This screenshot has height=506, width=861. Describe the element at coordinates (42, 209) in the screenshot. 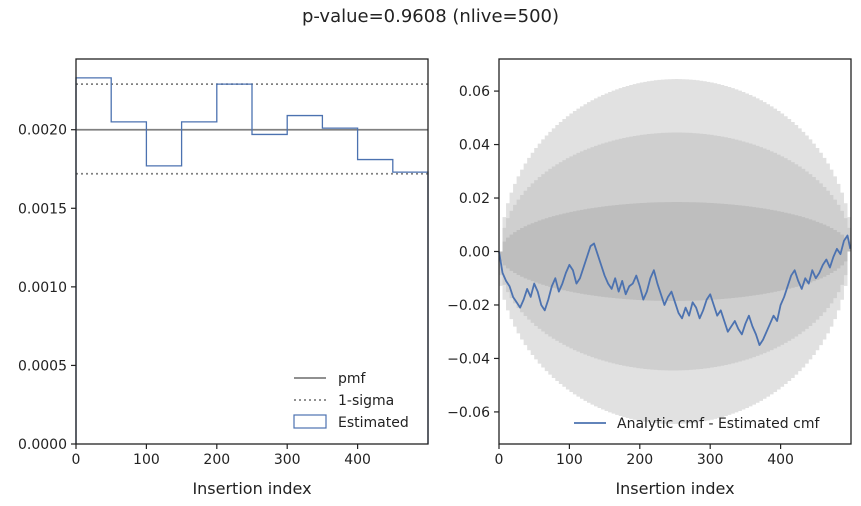

I see `y-tick-label: 0.0015` at that location.